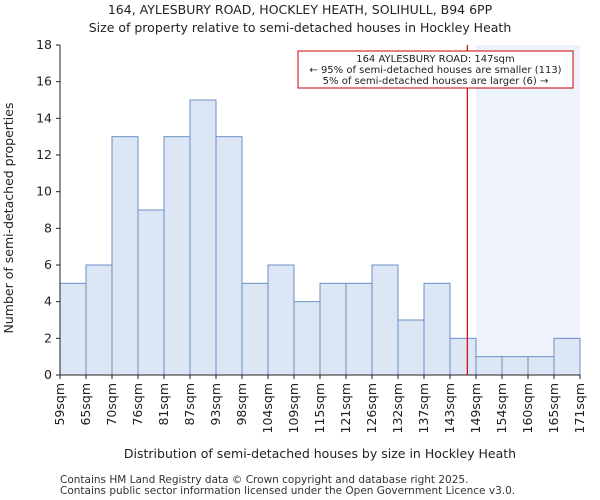  Describe the element at coordinates (527, 408) in the screenshot. I see `x-tick-label-160sqm: 160sqm` at that location.